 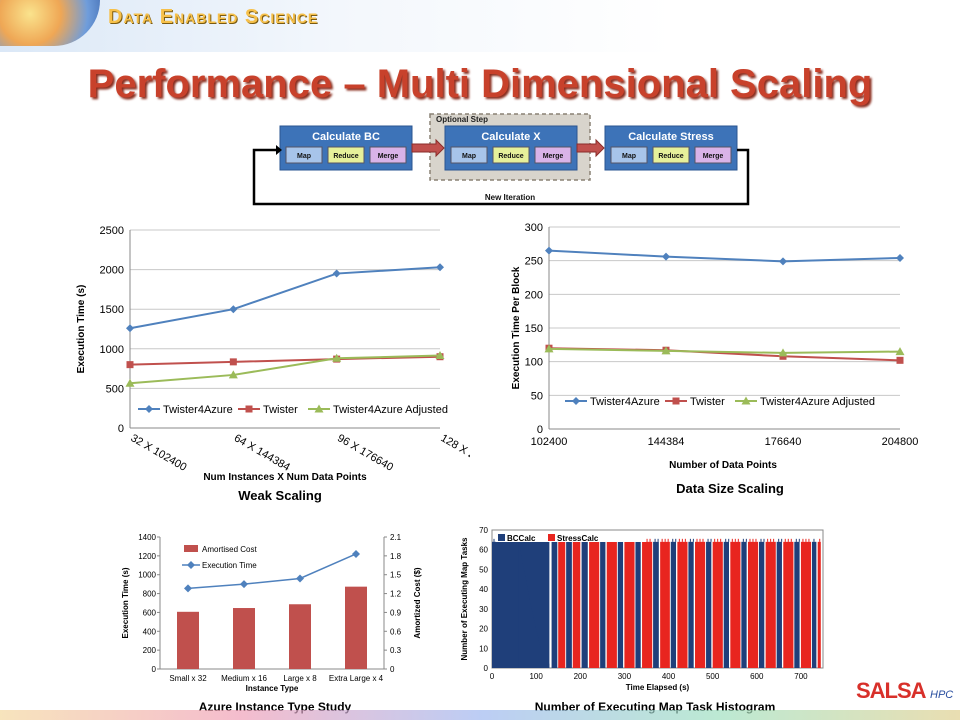 I want to click on y-tick-1: 200, so click(x=150, y=650).